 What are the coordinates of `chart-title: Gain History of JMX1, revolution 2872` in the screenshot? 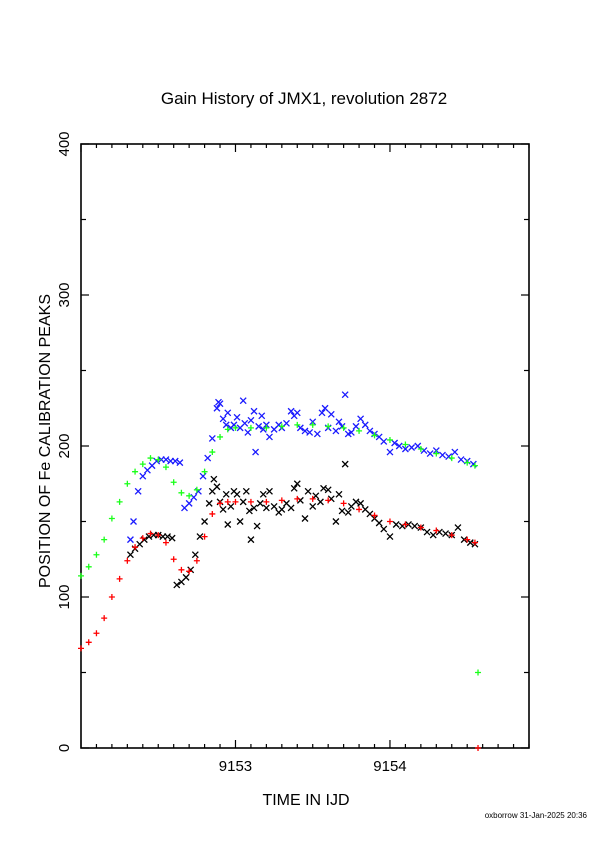 It's located at (304, 98).